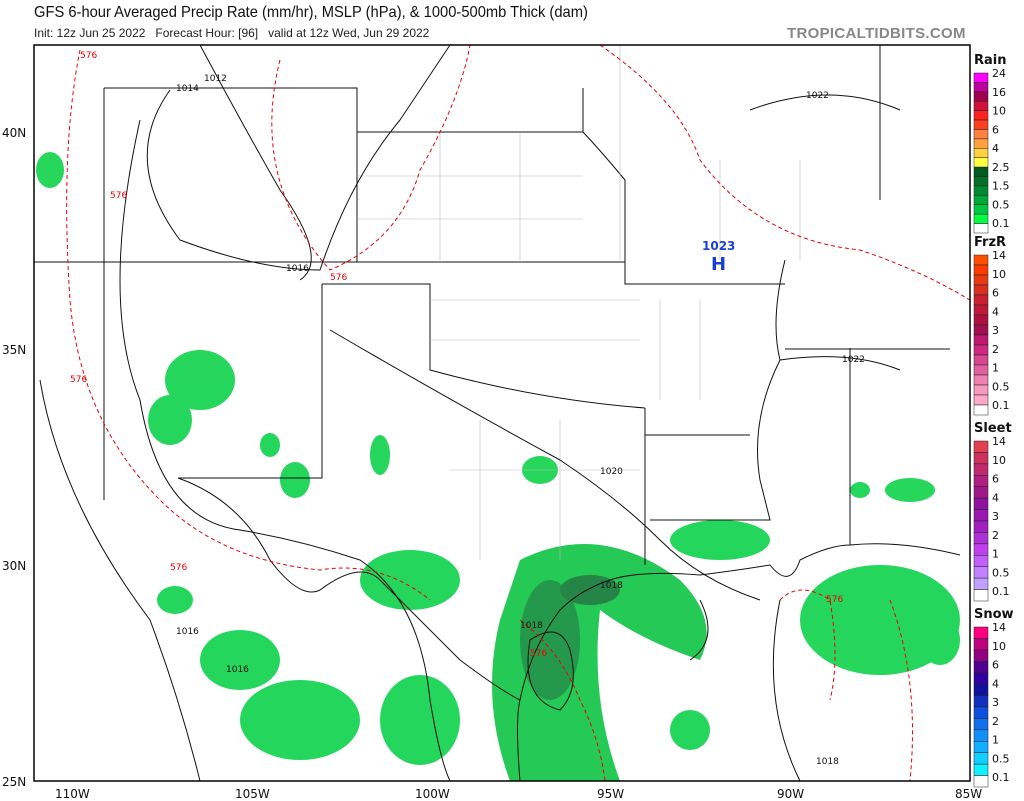 The image size is (1024, 801). Describe the element at coordinates (215, 79) in the screenshot. I see `isobar-label: 1012` at that location.